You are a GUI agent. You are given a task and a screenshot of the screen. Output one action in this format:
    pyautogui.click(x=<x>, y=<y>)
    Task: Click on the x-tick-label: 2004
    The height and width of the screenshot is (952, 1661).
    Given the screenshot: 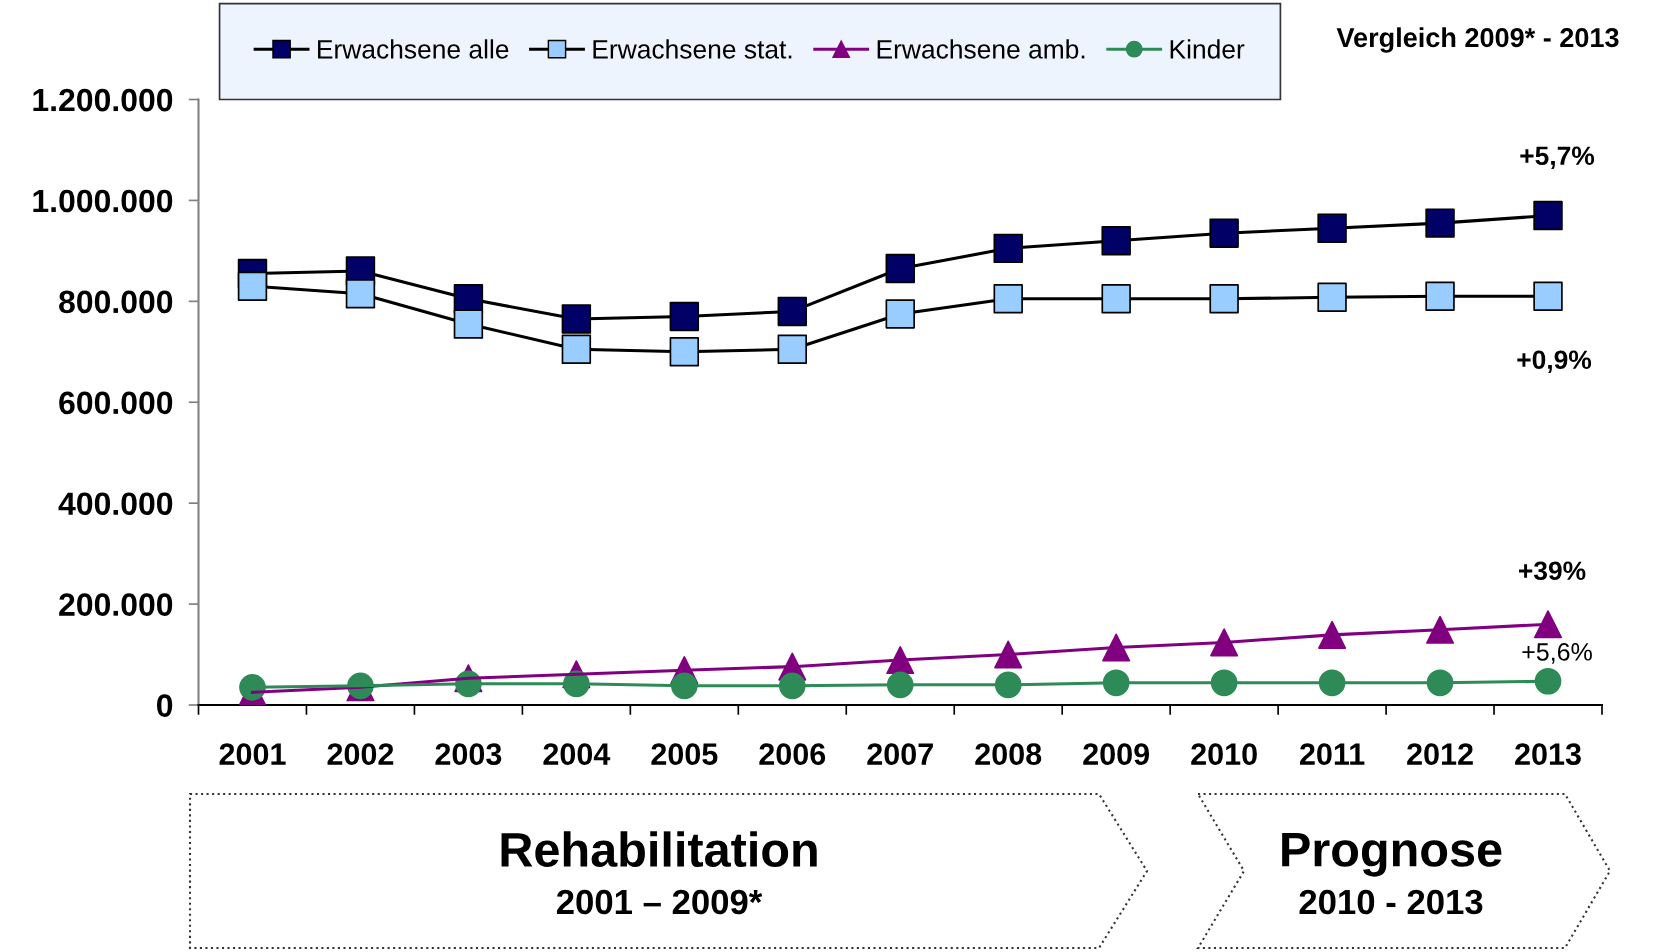 What is the action you would take?
    pyautogui.click(x=577, y=754)
    